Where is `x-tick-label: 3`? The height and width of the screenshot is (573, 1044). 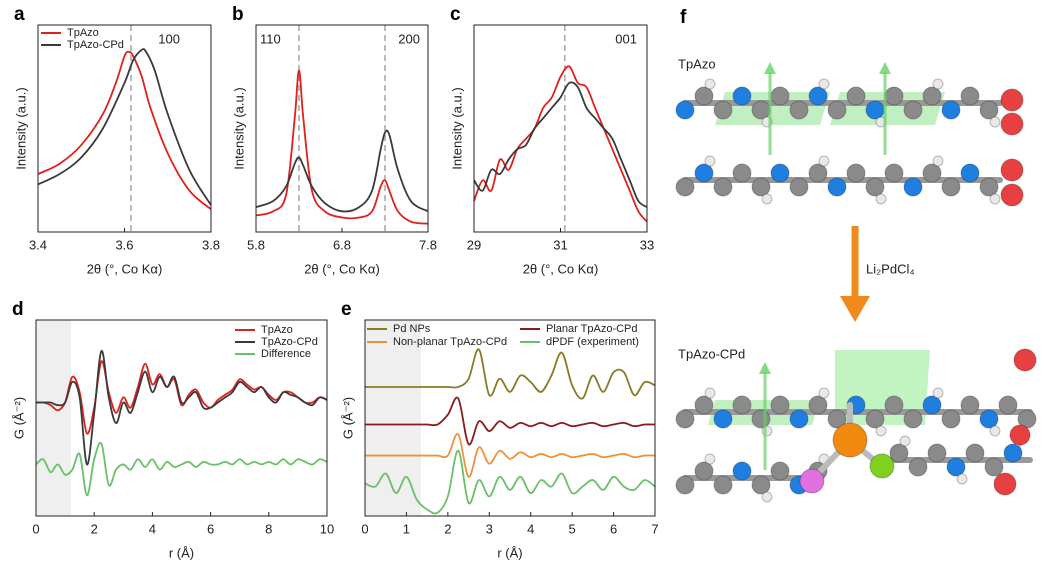
x-tick-label: 3 is located at coordinates (489, 528).